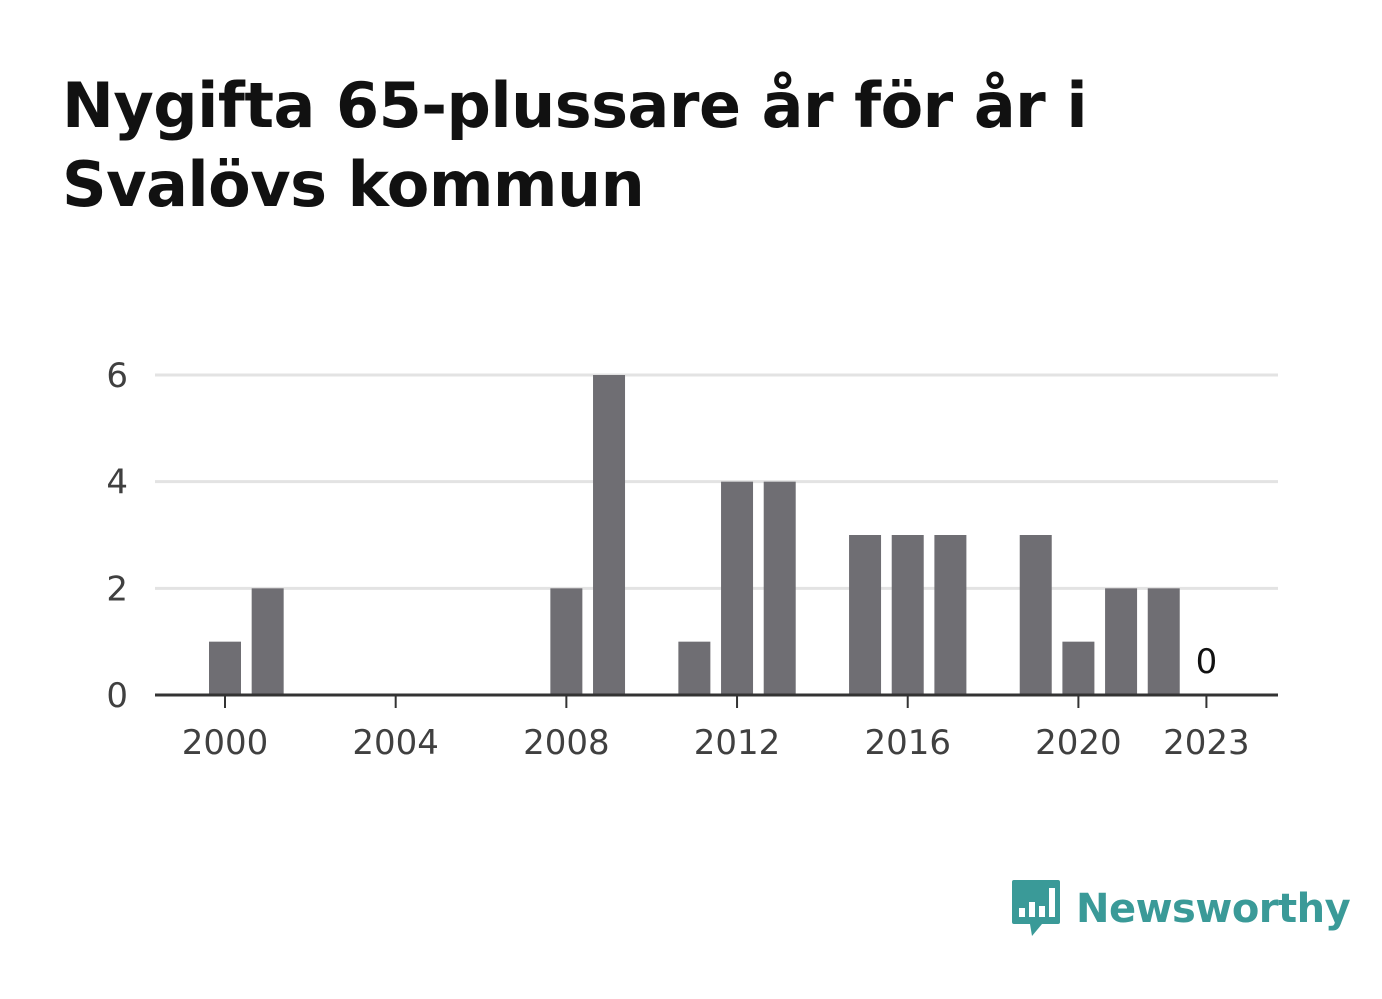 This screenshot has height=999, width=1382. What do you see at coordinates (950, 615) in the screenshot?
I see `bar-2017` at bounding box center [950, 615].